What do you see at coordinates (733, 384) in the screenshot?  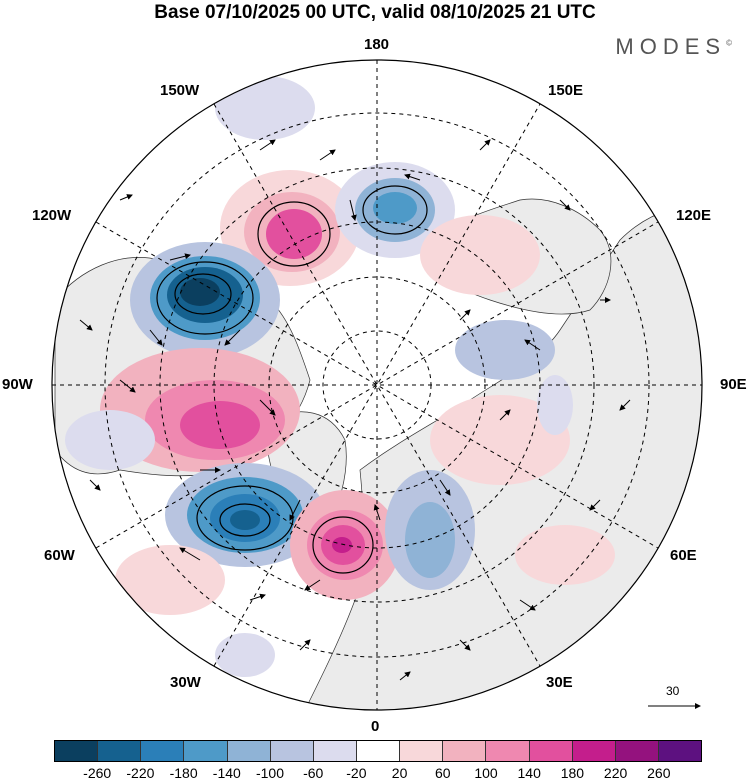 I see `lon-label-90e: 90E` at bounding box center [733, 384].